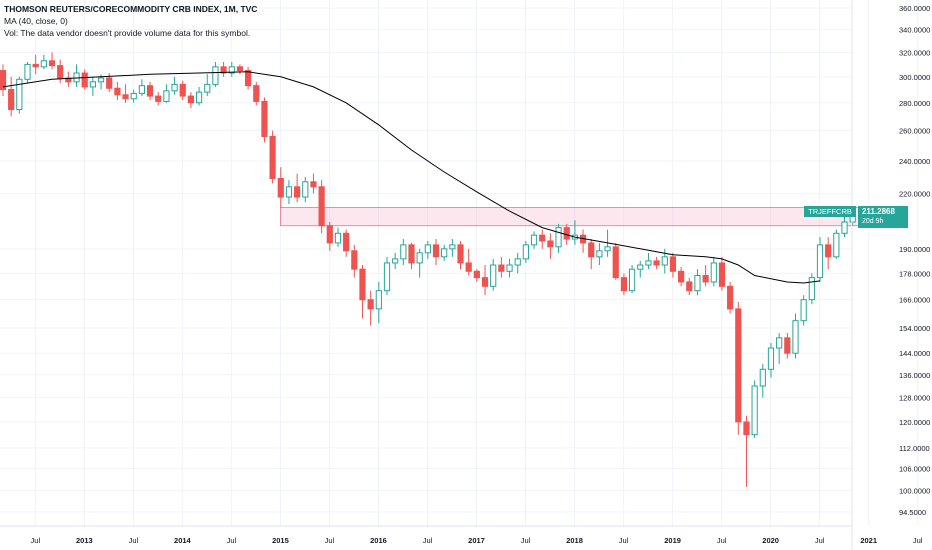 This screenshot has width=932, height=550. I want to click on y-tick-label: 260.0000, so click(914, 131).